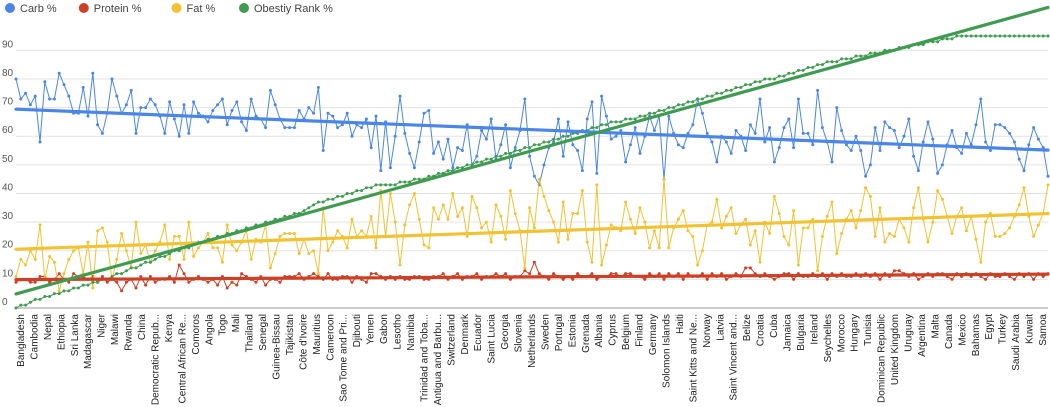 Image resolution: width=1050 pixels, height=407 pixels. Describe the element at coordinates (371, 329) in the screenshot. I see `x-tick-label-26: Yemen` at that location.